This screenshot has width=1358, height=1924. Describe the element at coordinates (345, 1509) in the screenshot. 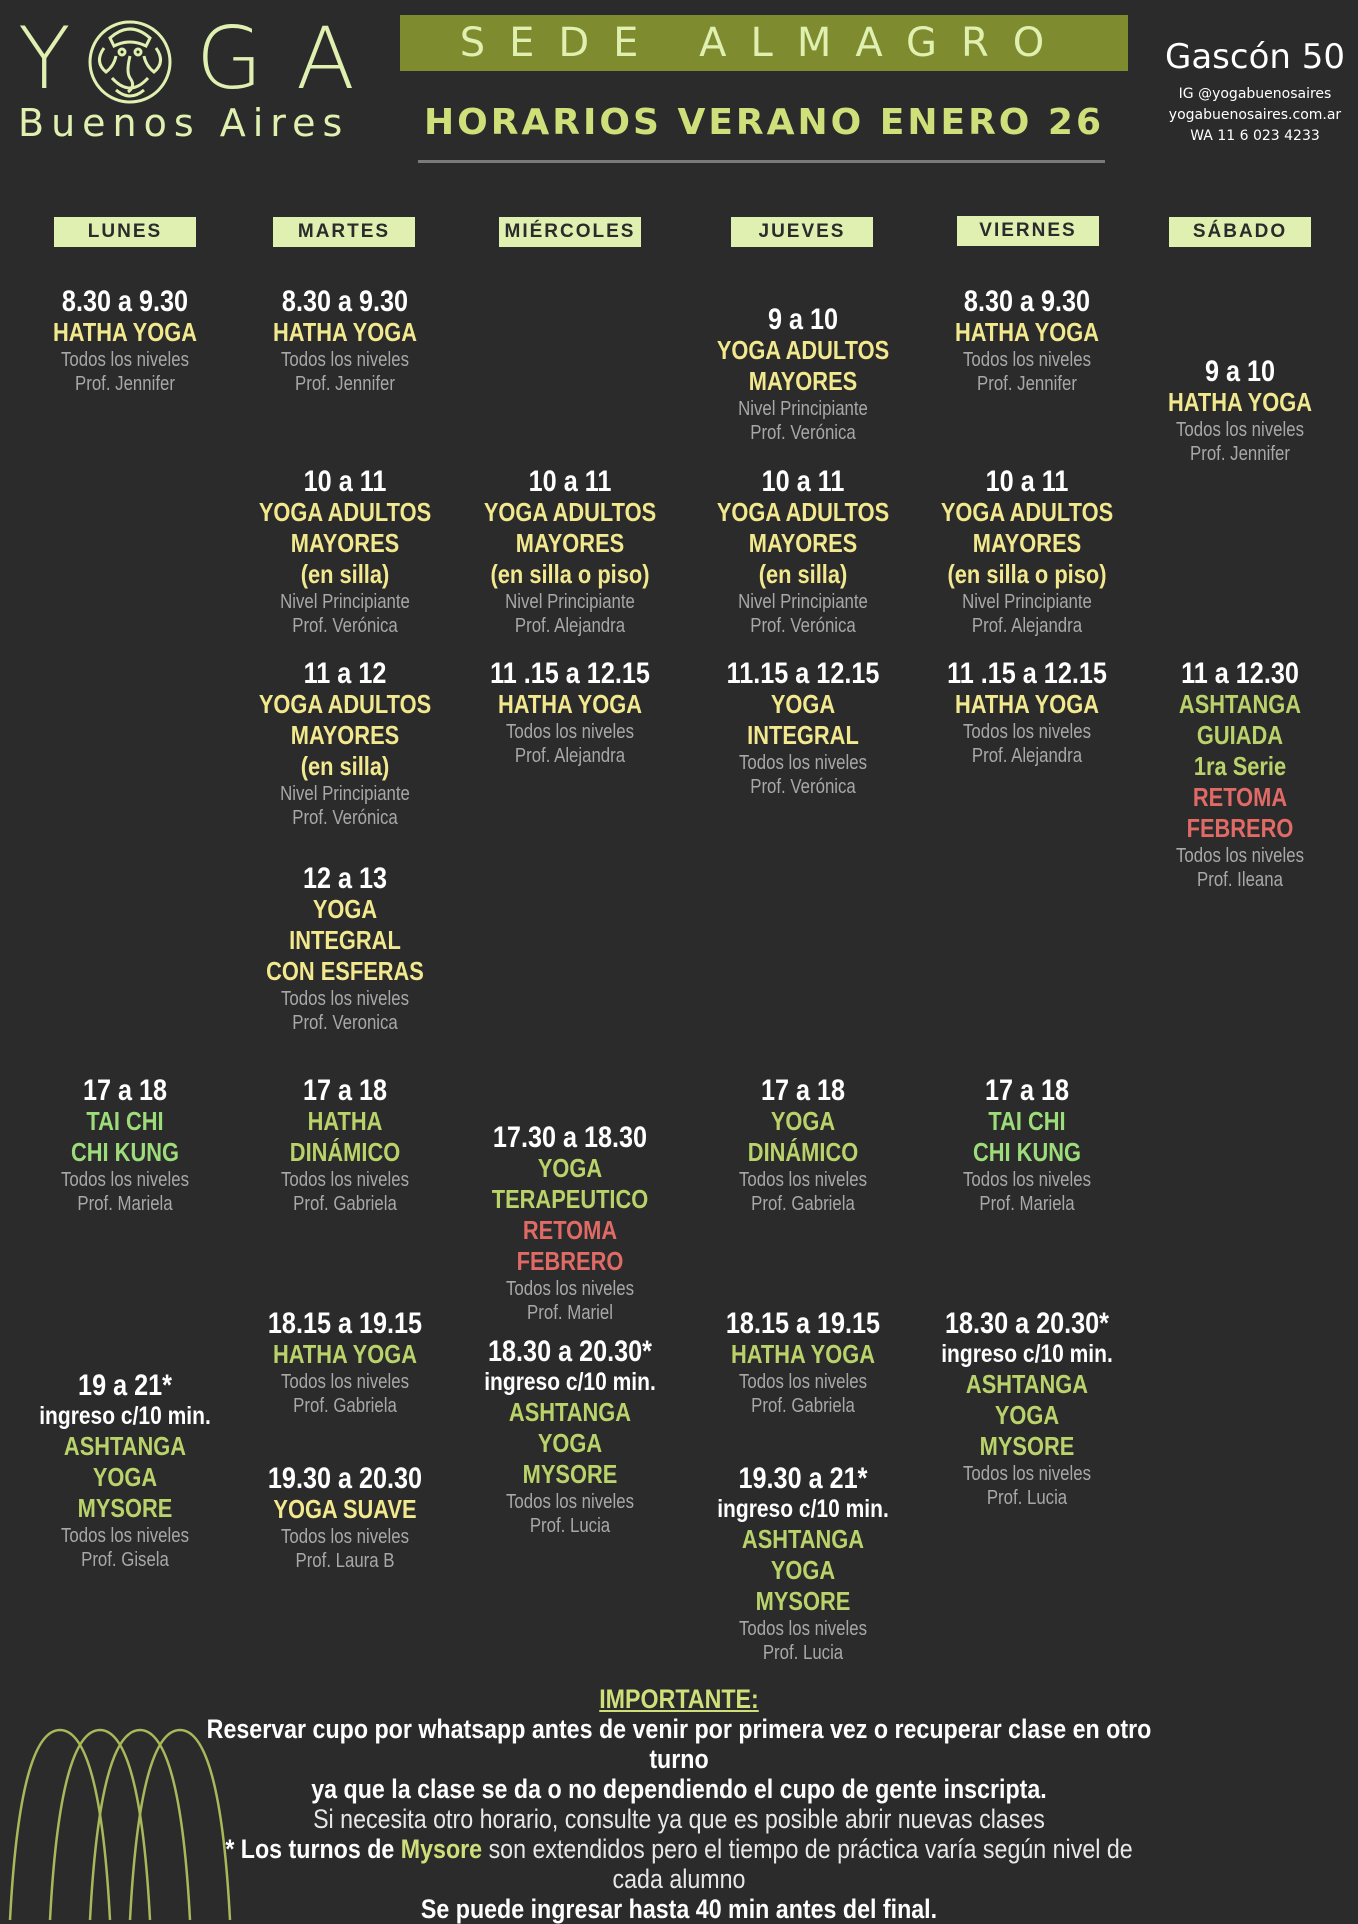

I see `class-name: YOGA SUAVE` at that location.